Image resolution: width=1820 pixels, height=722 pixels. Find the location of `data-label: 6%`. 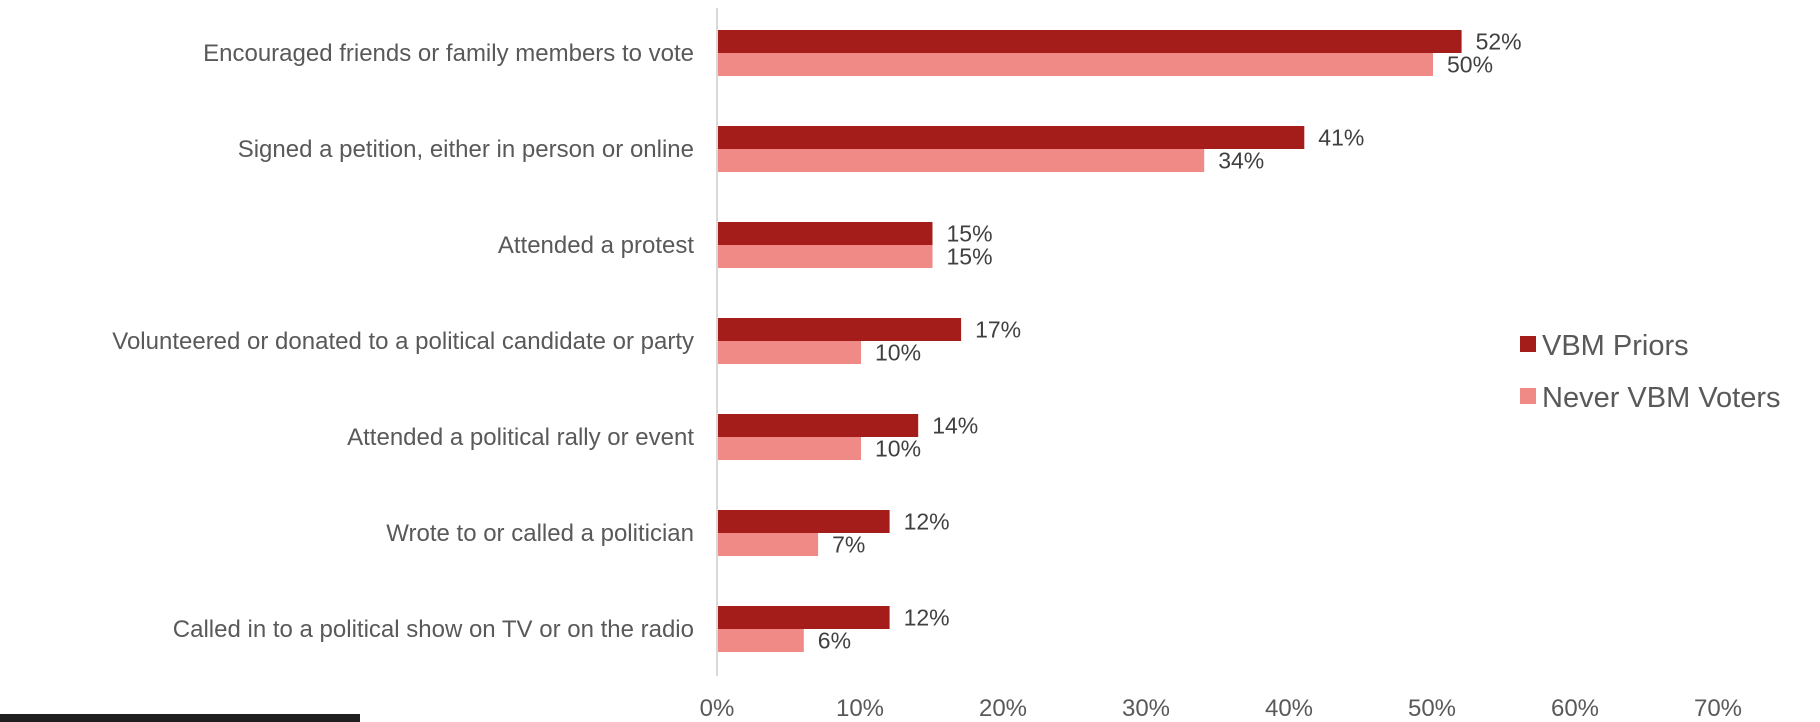

data-label: 6% is located at coordinates (834, 641).